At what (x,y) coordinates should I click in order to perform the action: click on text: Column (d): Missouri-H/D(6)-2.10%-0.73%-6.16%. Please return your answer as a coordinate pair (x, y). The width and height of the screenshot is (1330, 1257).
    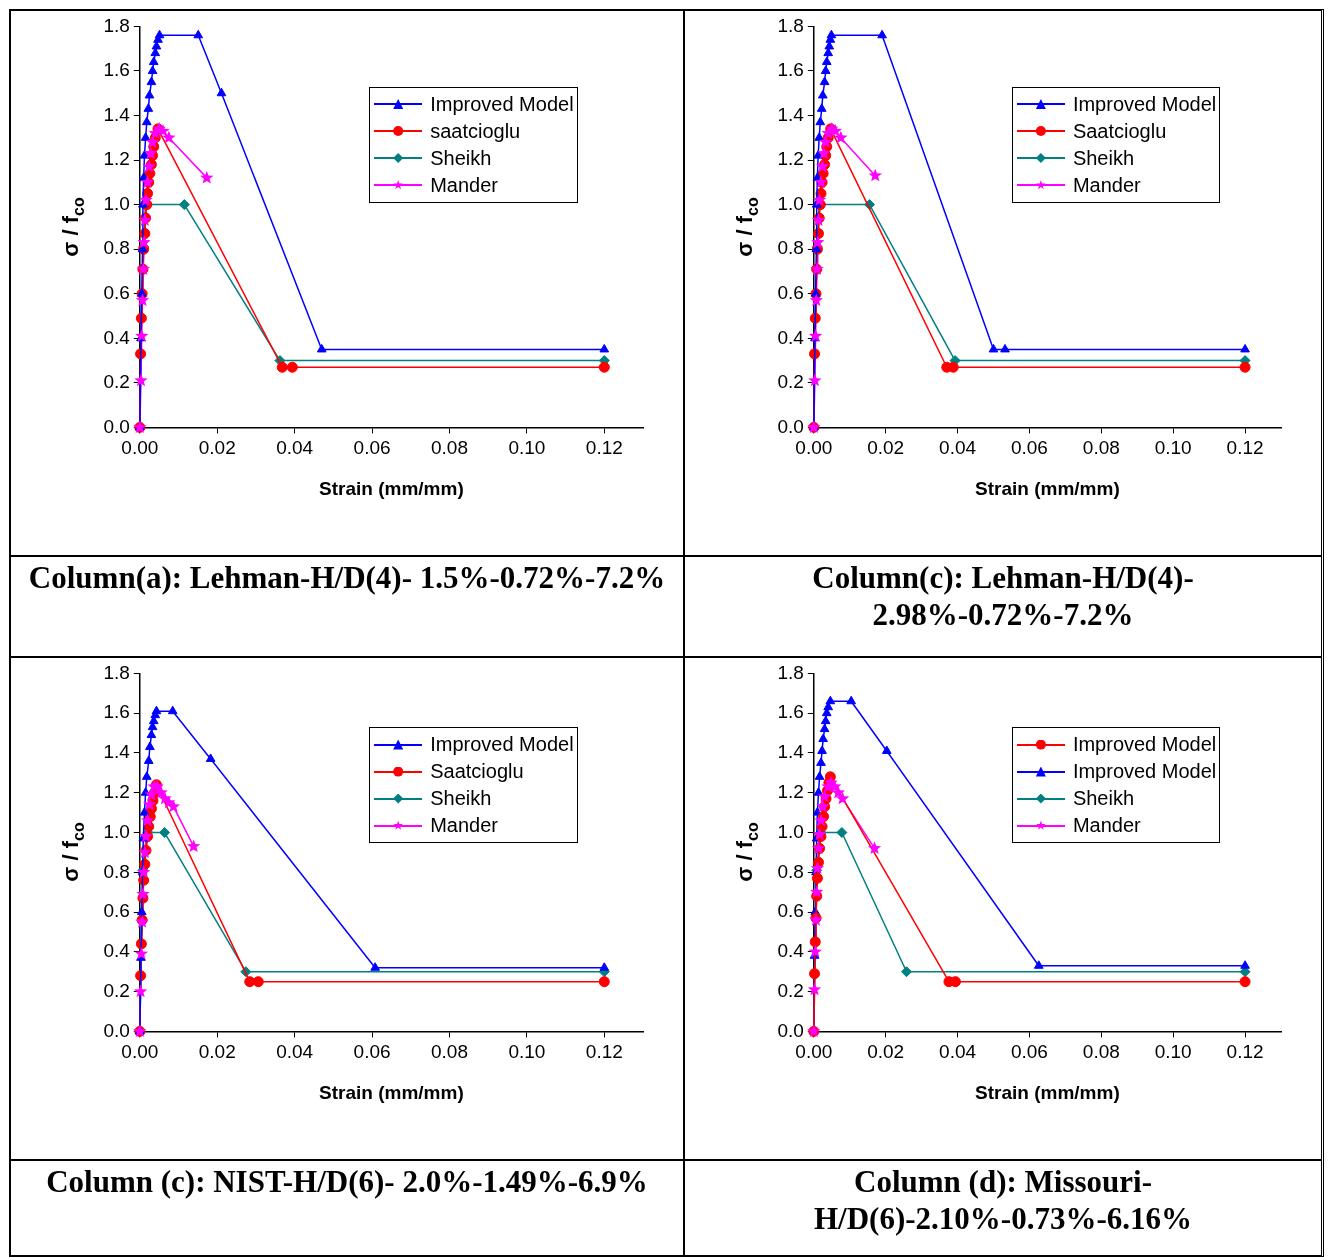
    Looking at the image, I should click on (1003, 1208).